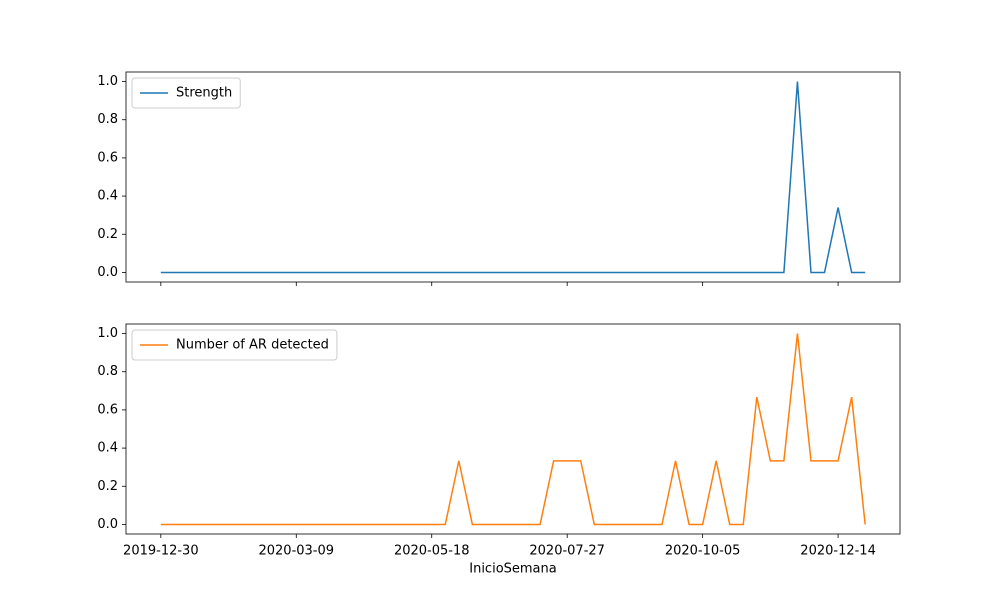 Image resolution: width=1000 pixels, height=600 pixels. What do you see at coordinates (252, 345) in the screenshot?
I see `legend-label: Number of AR detected` at bounding box center [252, 345].